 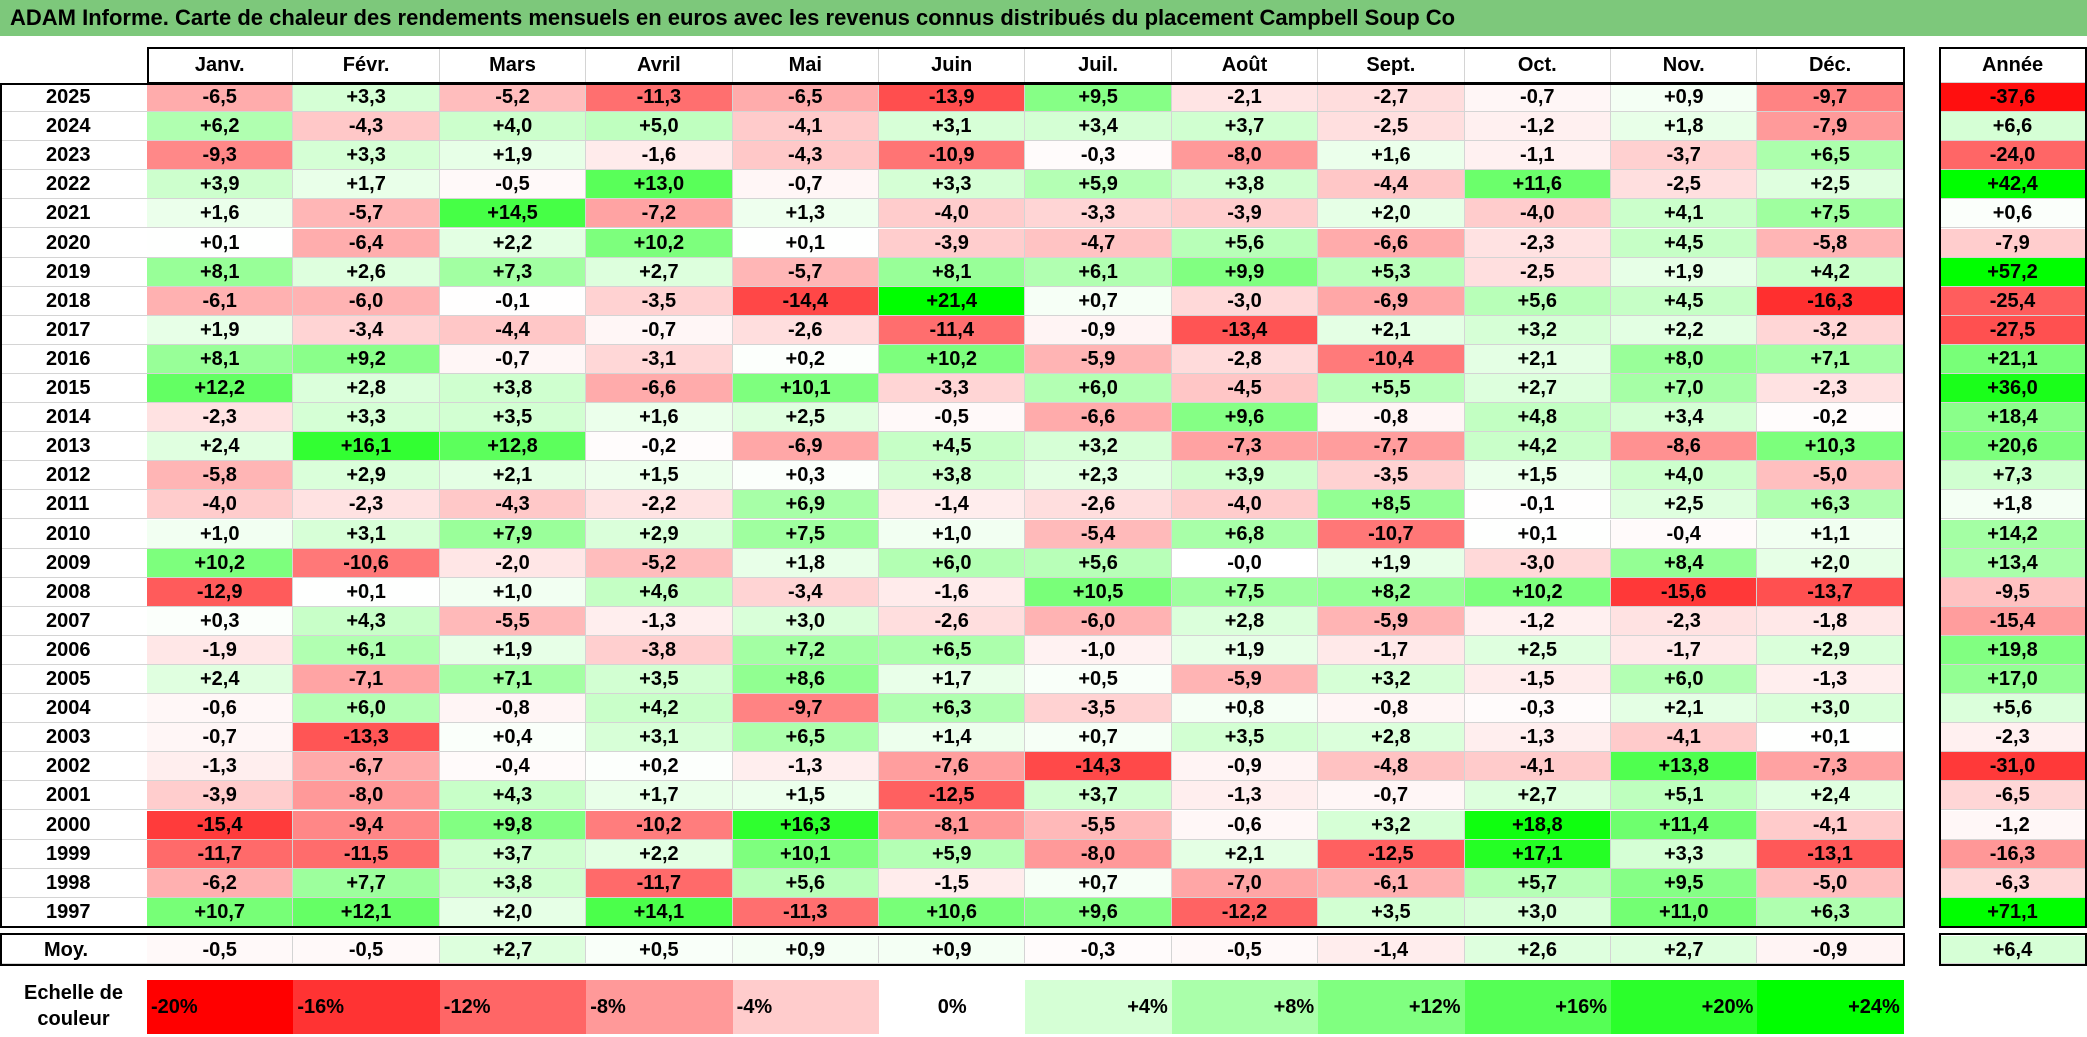 I want to click on heatmap-cell: +11,6, so click(x=1537, y=185).